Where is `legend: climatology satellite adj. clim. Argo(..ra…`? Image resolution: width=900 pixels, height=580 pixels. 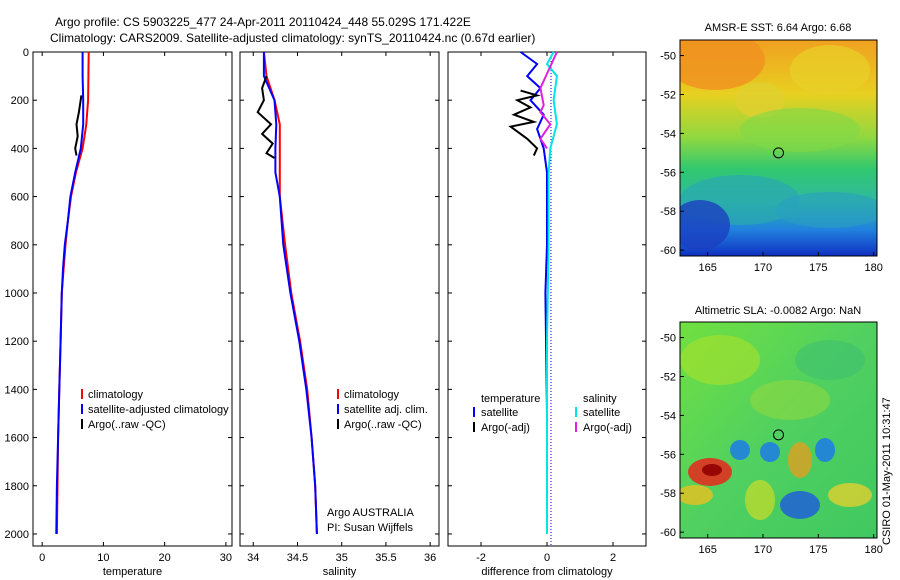
legend: climatology satellite adj. clim. Argo(..ra… is located at coordinates (382, 410).